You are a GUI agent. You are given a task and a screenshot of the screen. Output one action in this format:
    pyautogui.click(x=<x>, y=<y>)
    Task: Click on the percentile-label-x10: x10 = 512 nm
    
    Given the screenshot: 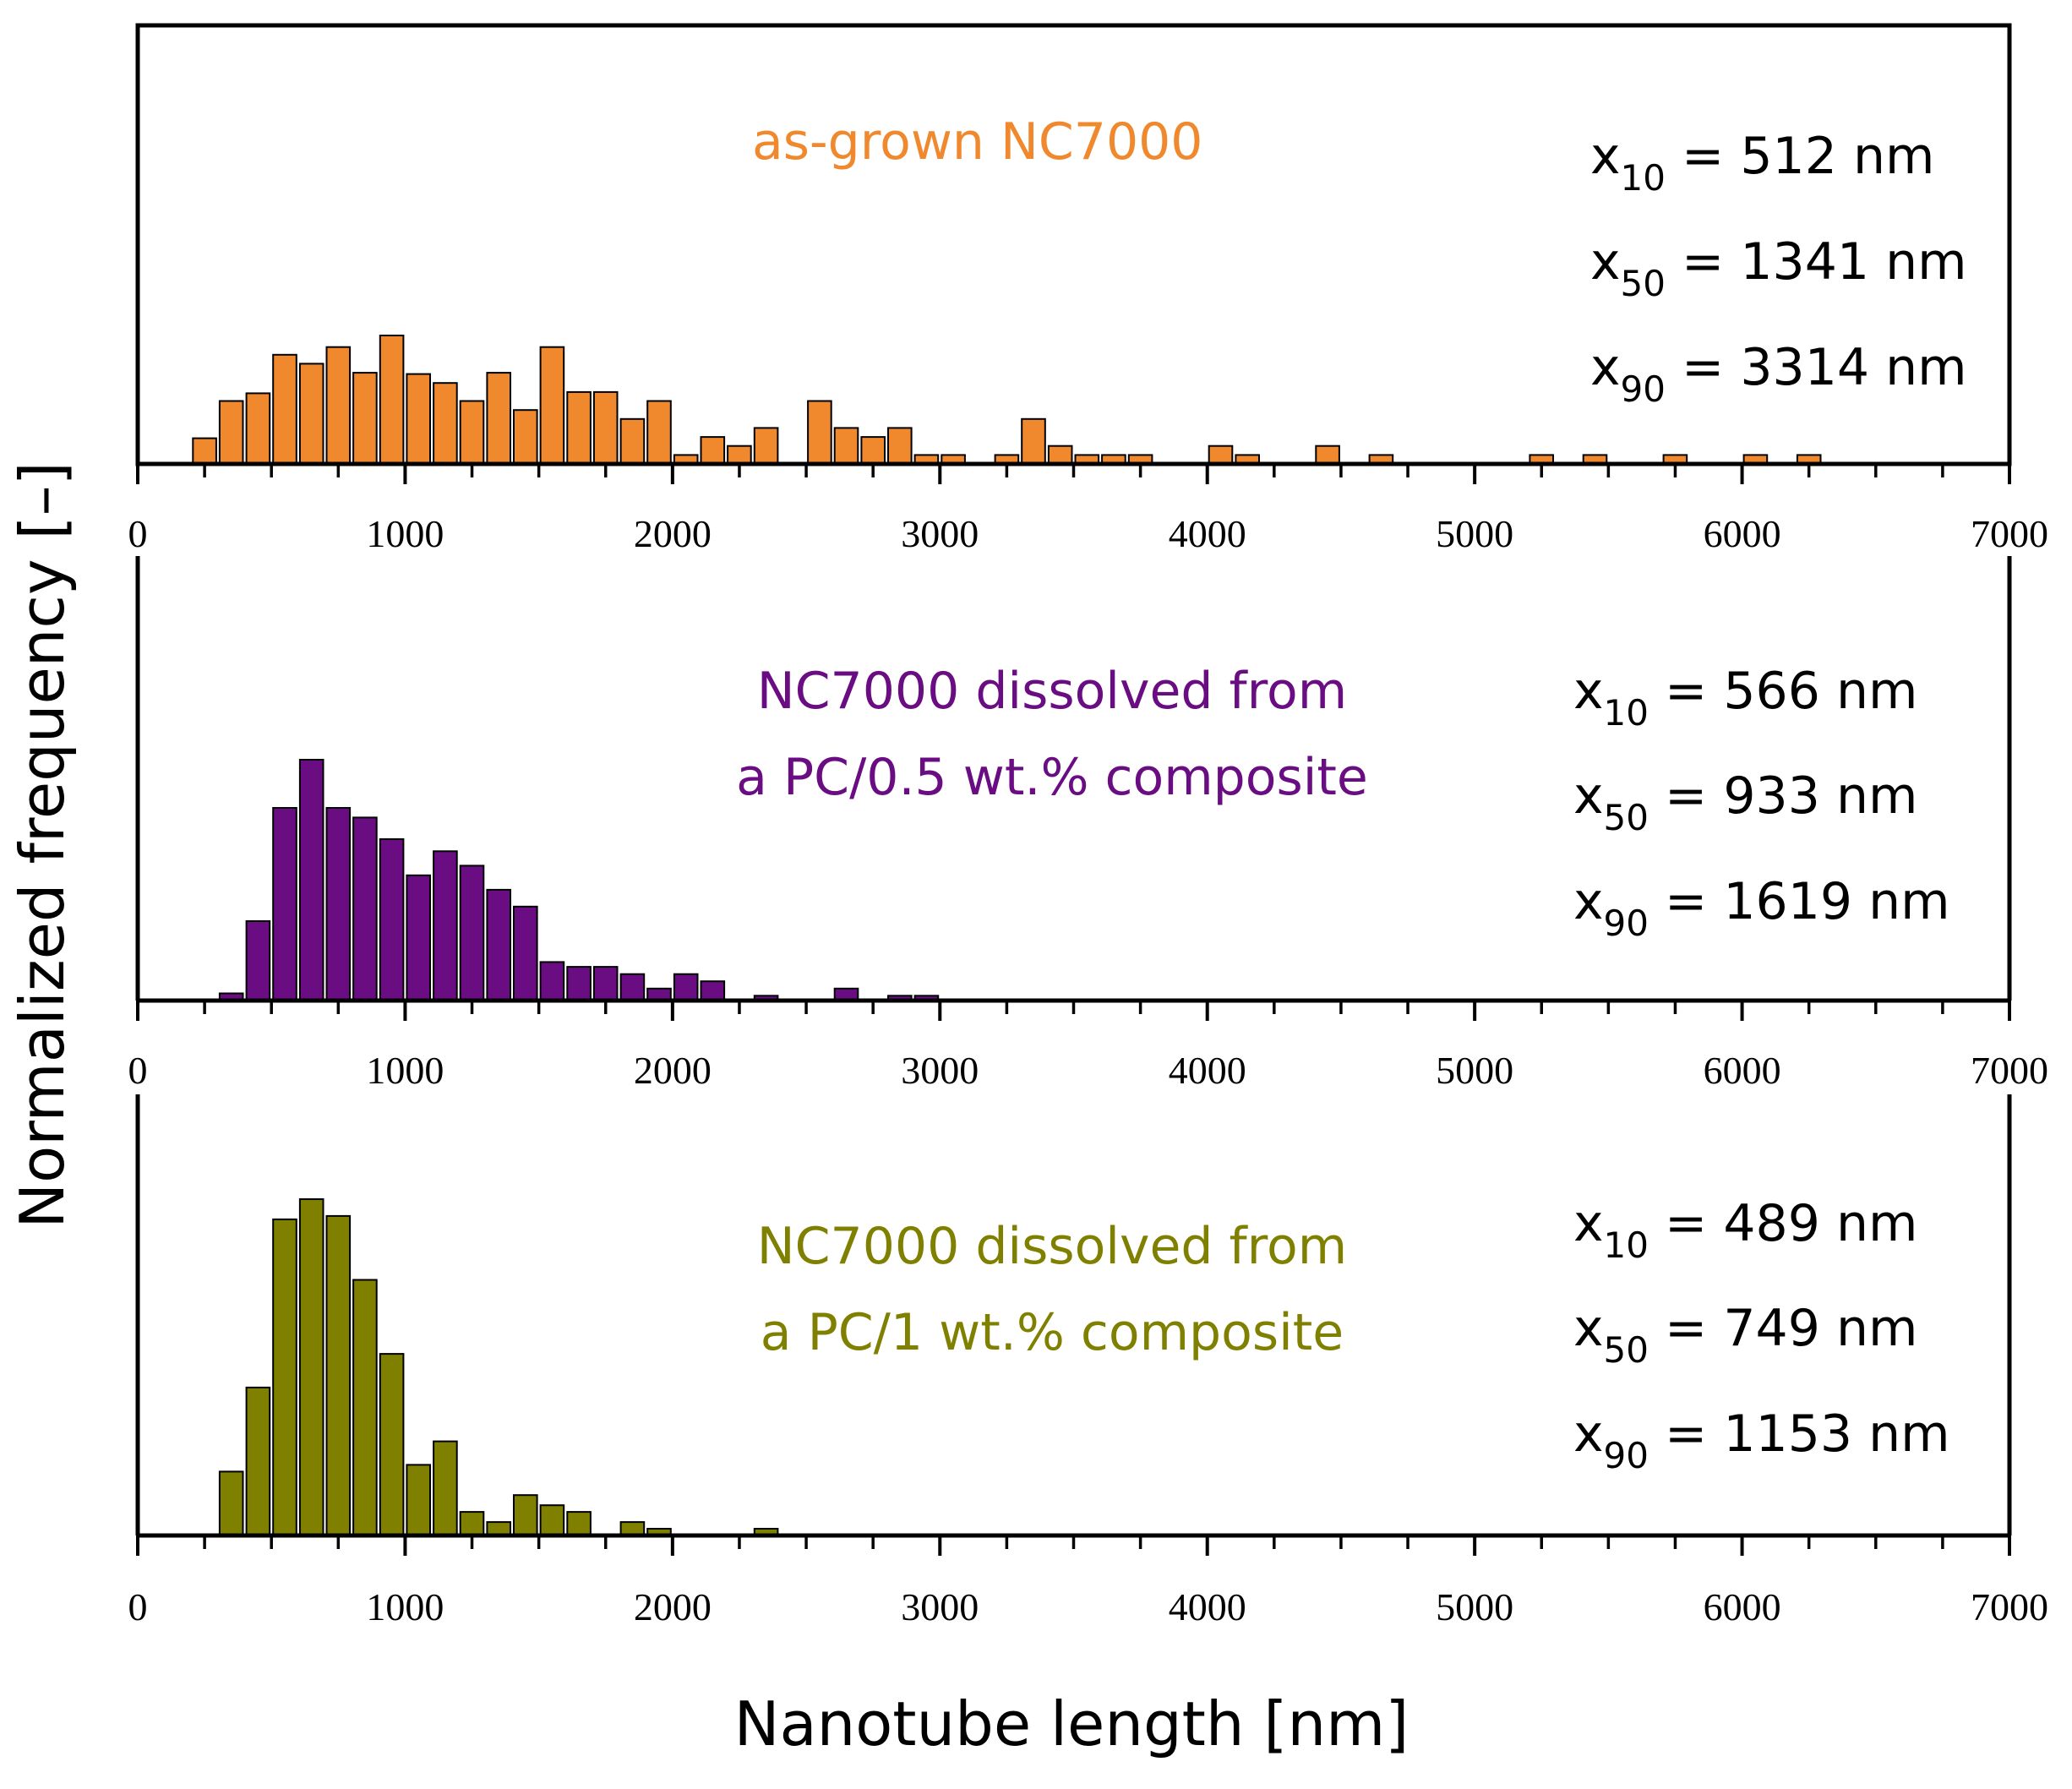 What is the action you would take?
    pyautogui.click(x=1762, y=163)
    